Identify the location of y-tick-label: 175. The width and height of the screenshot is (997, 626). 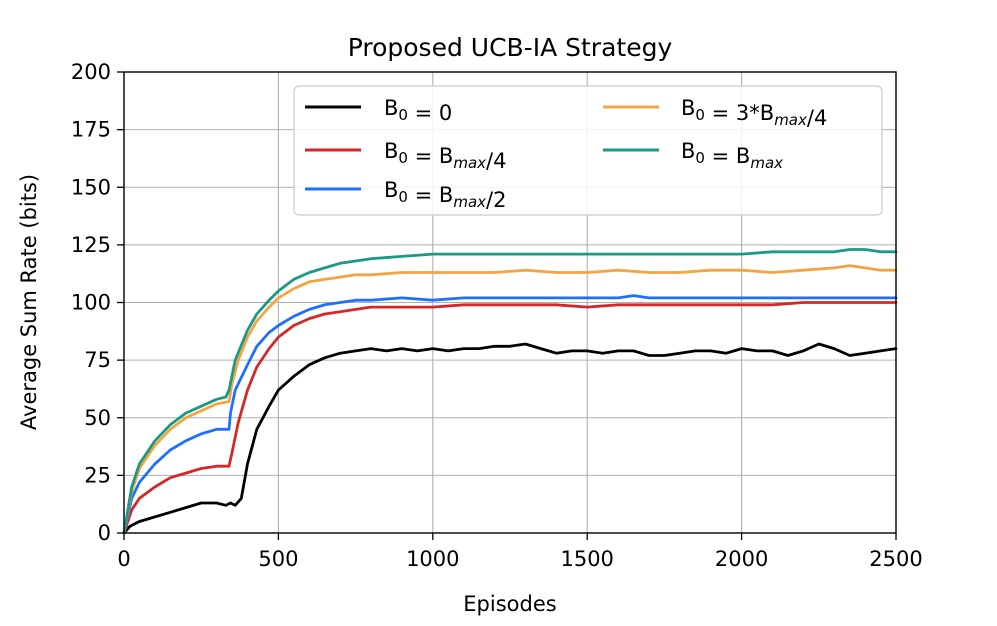
(91, 130).